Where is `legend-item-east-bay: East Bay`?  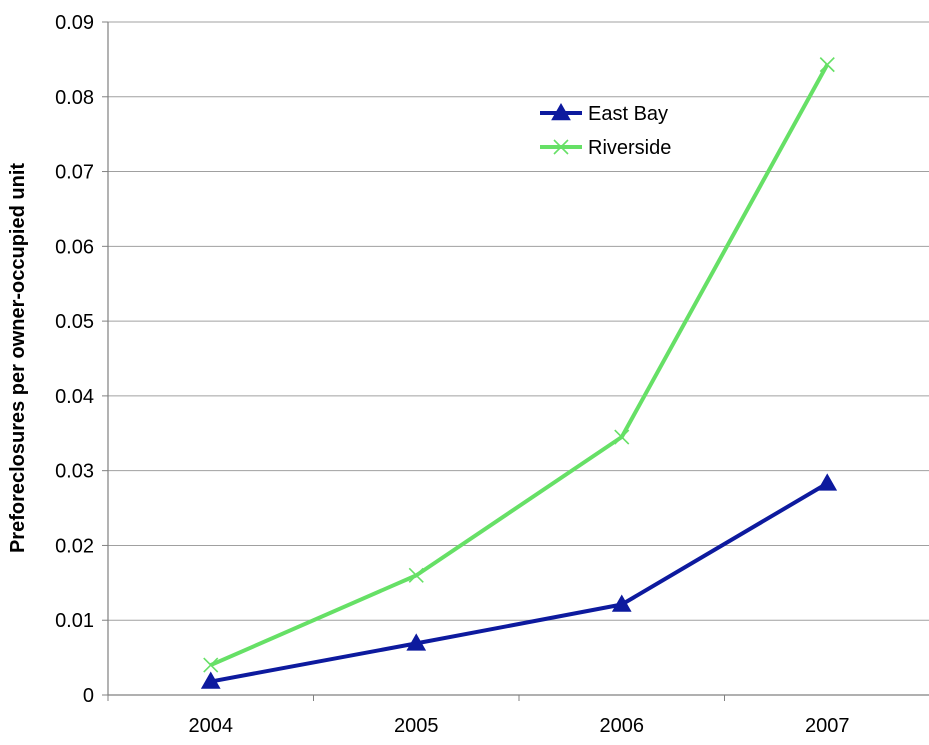
legend-item-east-bay: East Bay is located at coordinates (604, 113).